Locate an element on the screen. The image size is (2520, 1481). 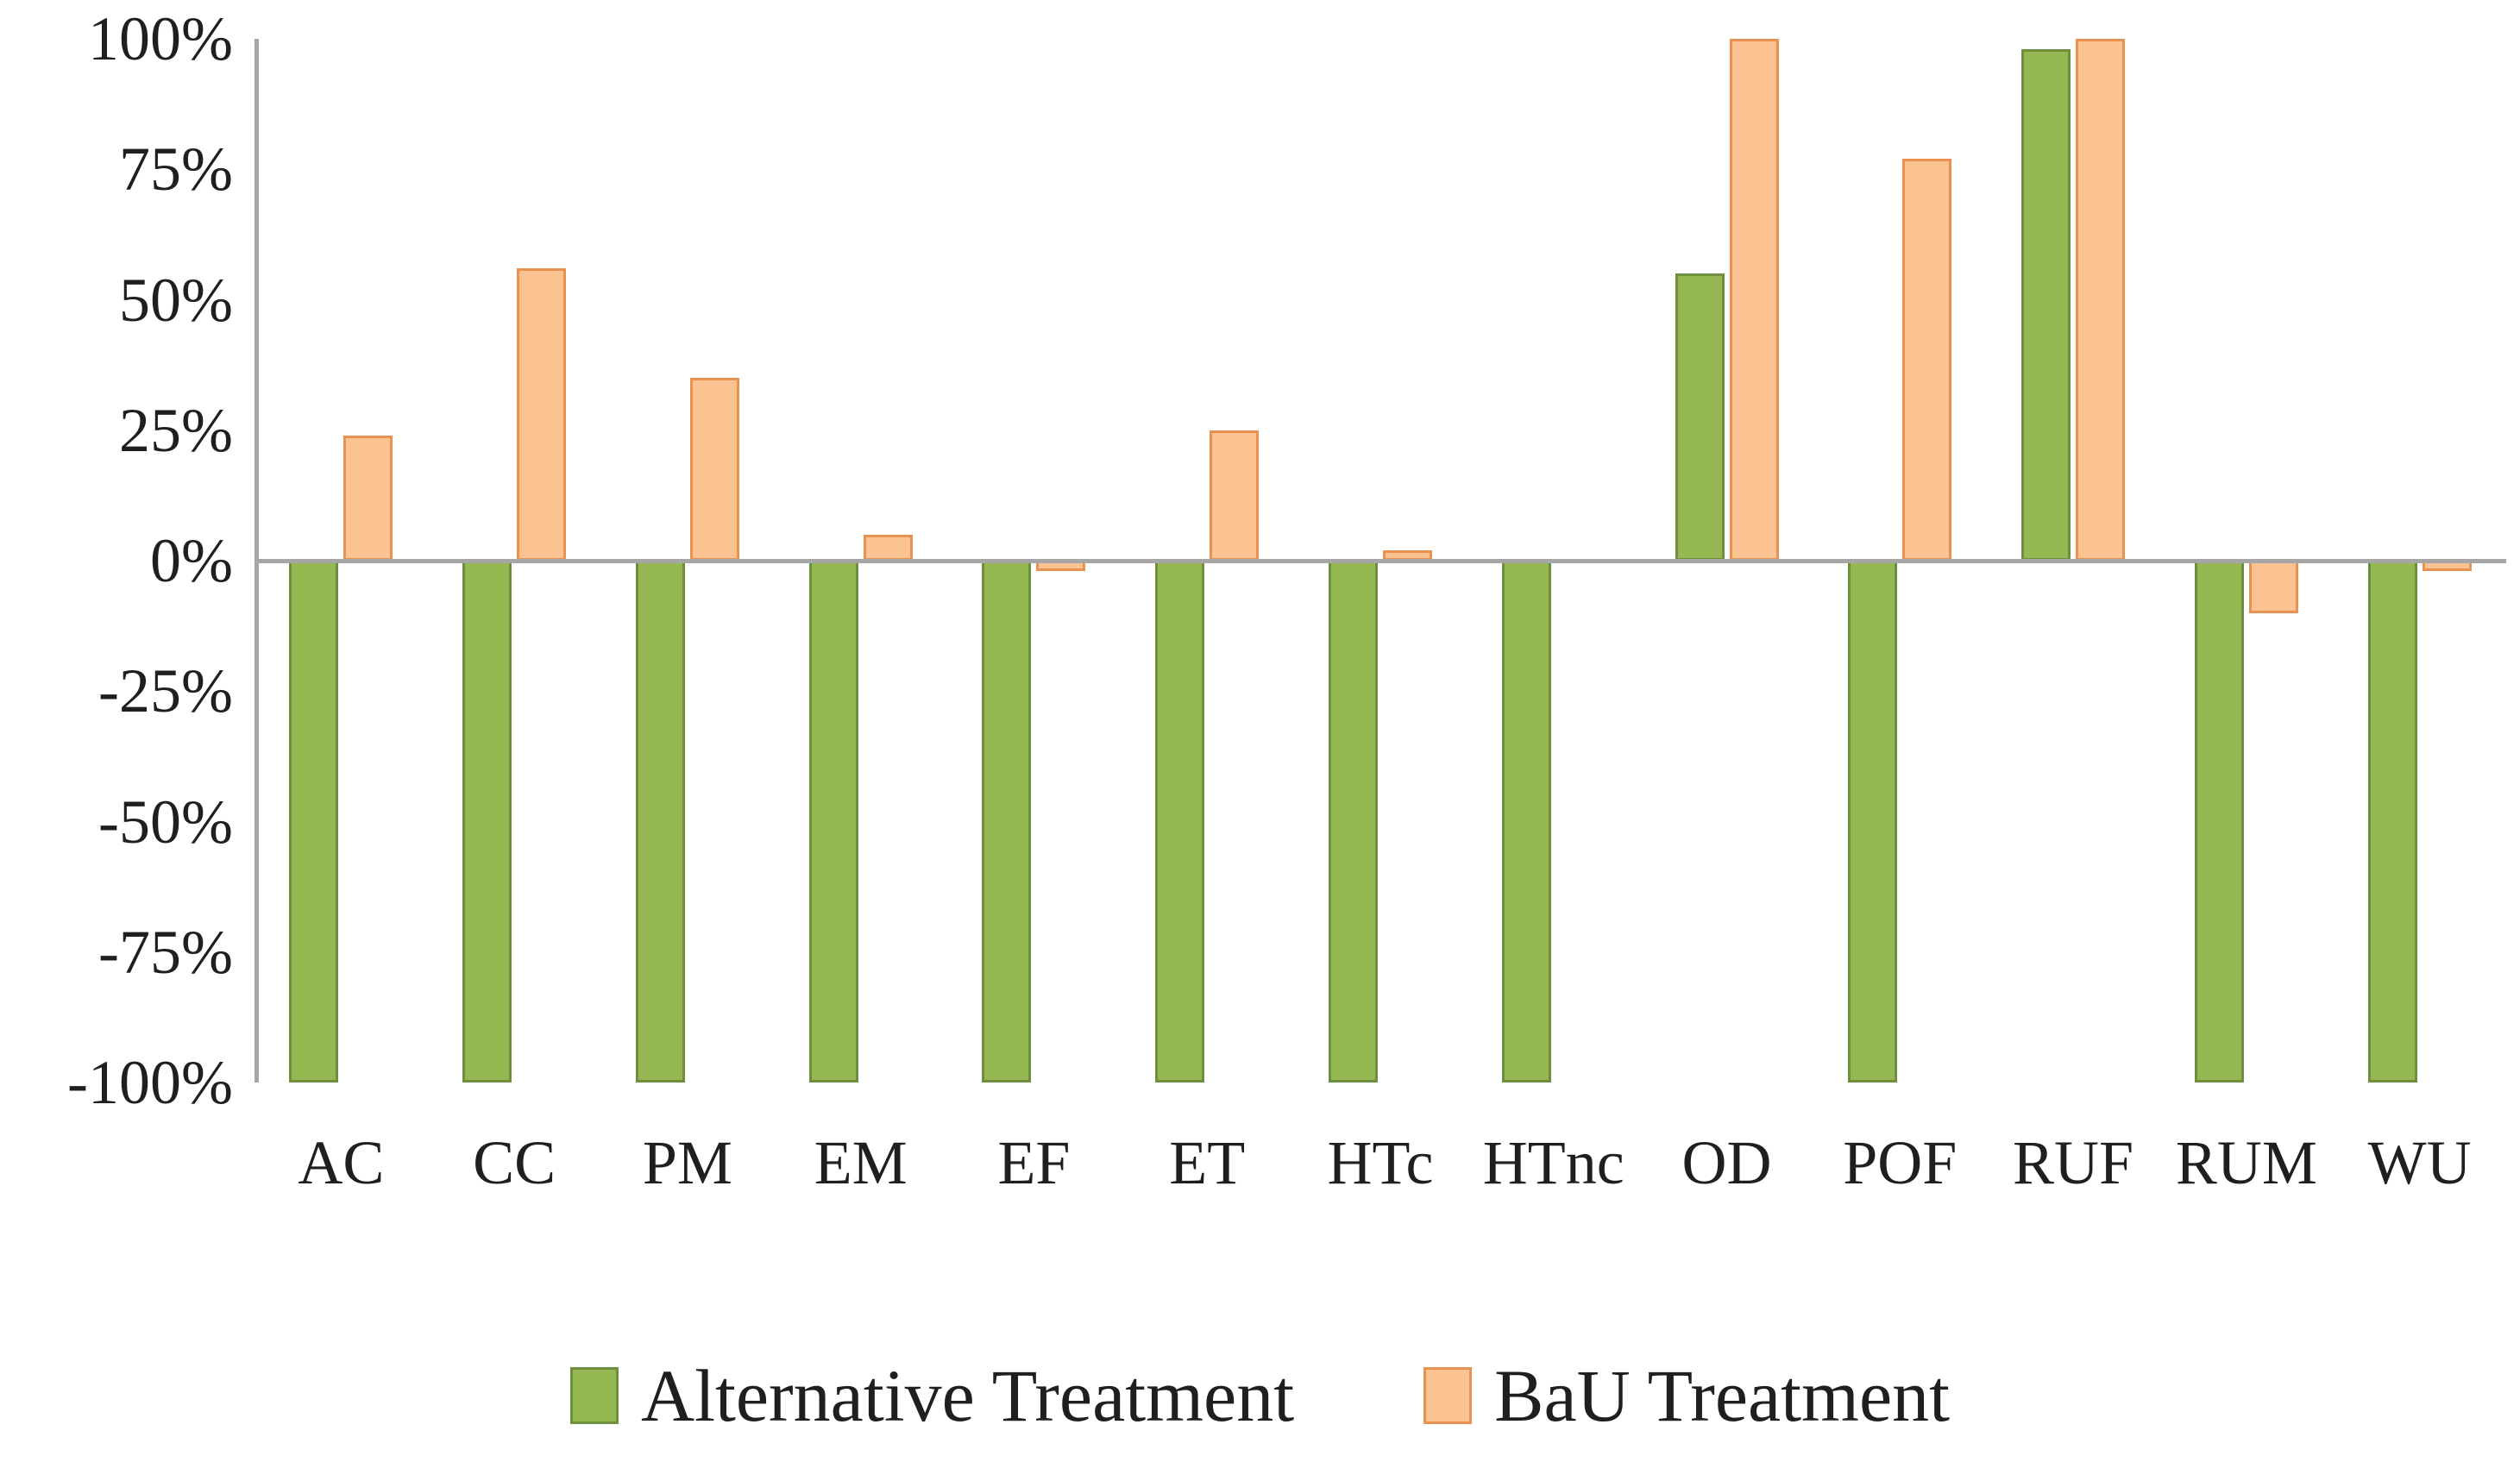
x-category-label-RUF: RUF is located at coordinates (2073, 1162).